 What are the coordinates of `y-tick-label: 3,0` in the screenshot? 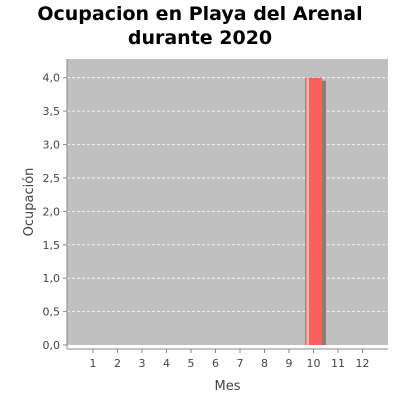 It's located at (52, 145).